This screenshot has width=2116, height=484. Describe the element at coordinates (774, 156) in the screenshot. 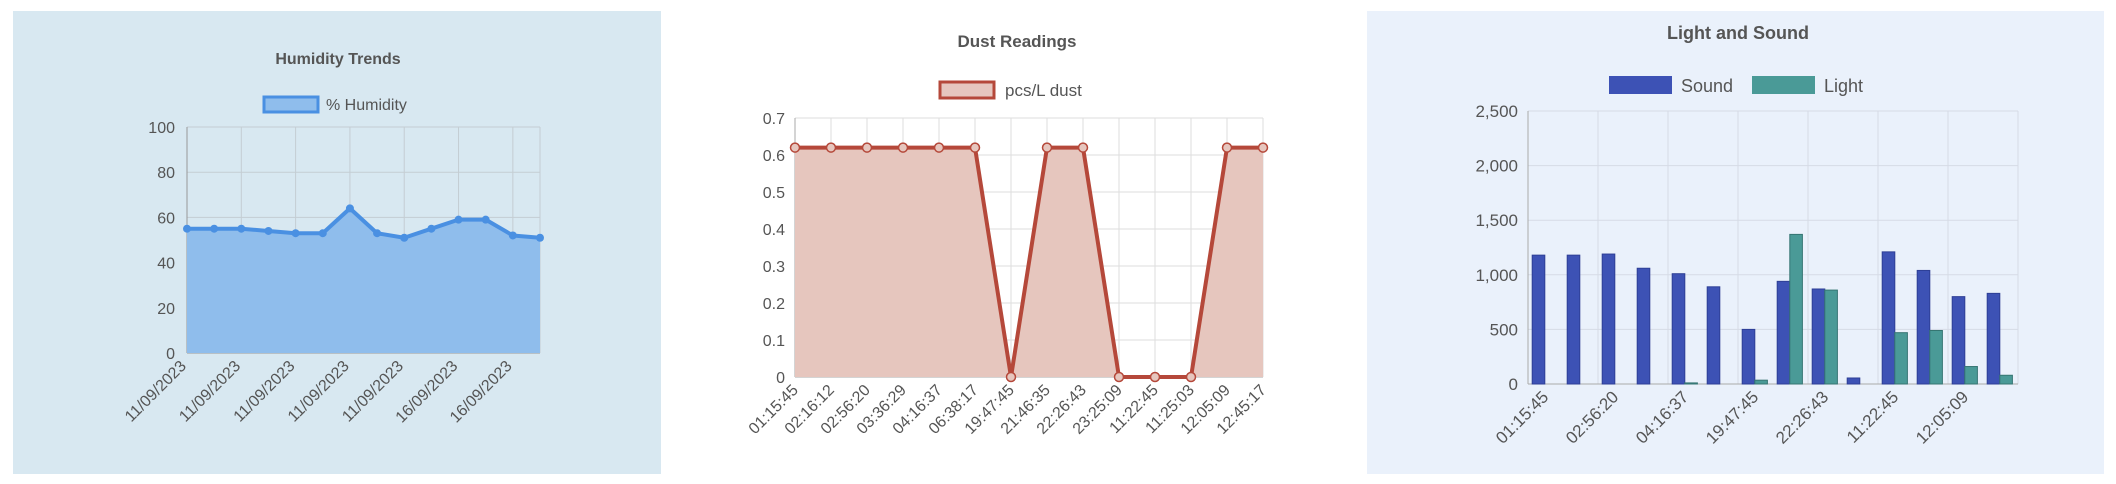

I see `y-tick-label: 0.6` at that location.